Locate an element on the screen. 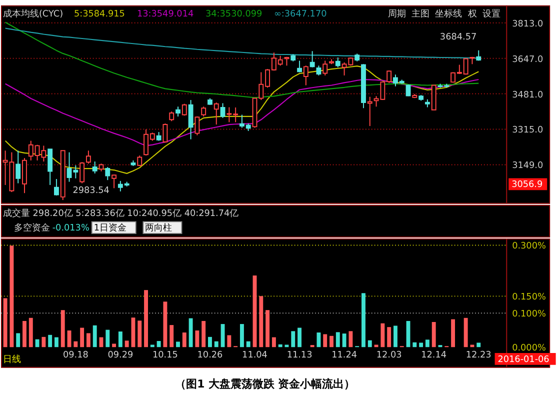 Image resolution: width=557 pixels, height=402 pixels. y-tick-label: 3315.0 is located at coordinates (528, 131).